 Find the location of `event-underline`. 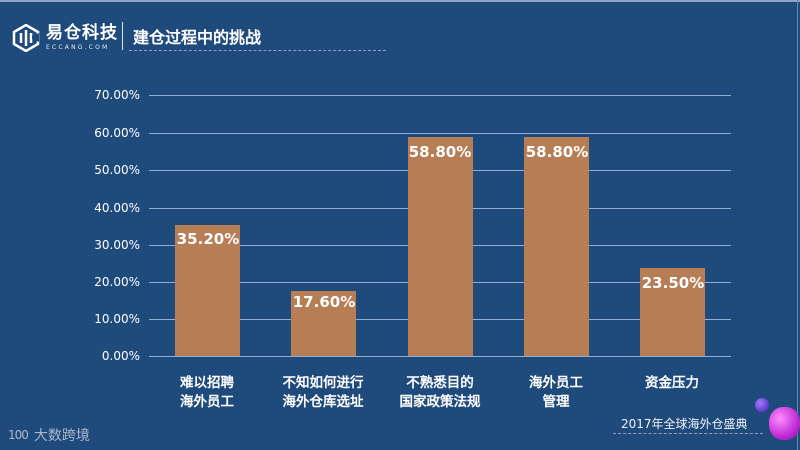

event-underline is located at coordinates (688, 433).